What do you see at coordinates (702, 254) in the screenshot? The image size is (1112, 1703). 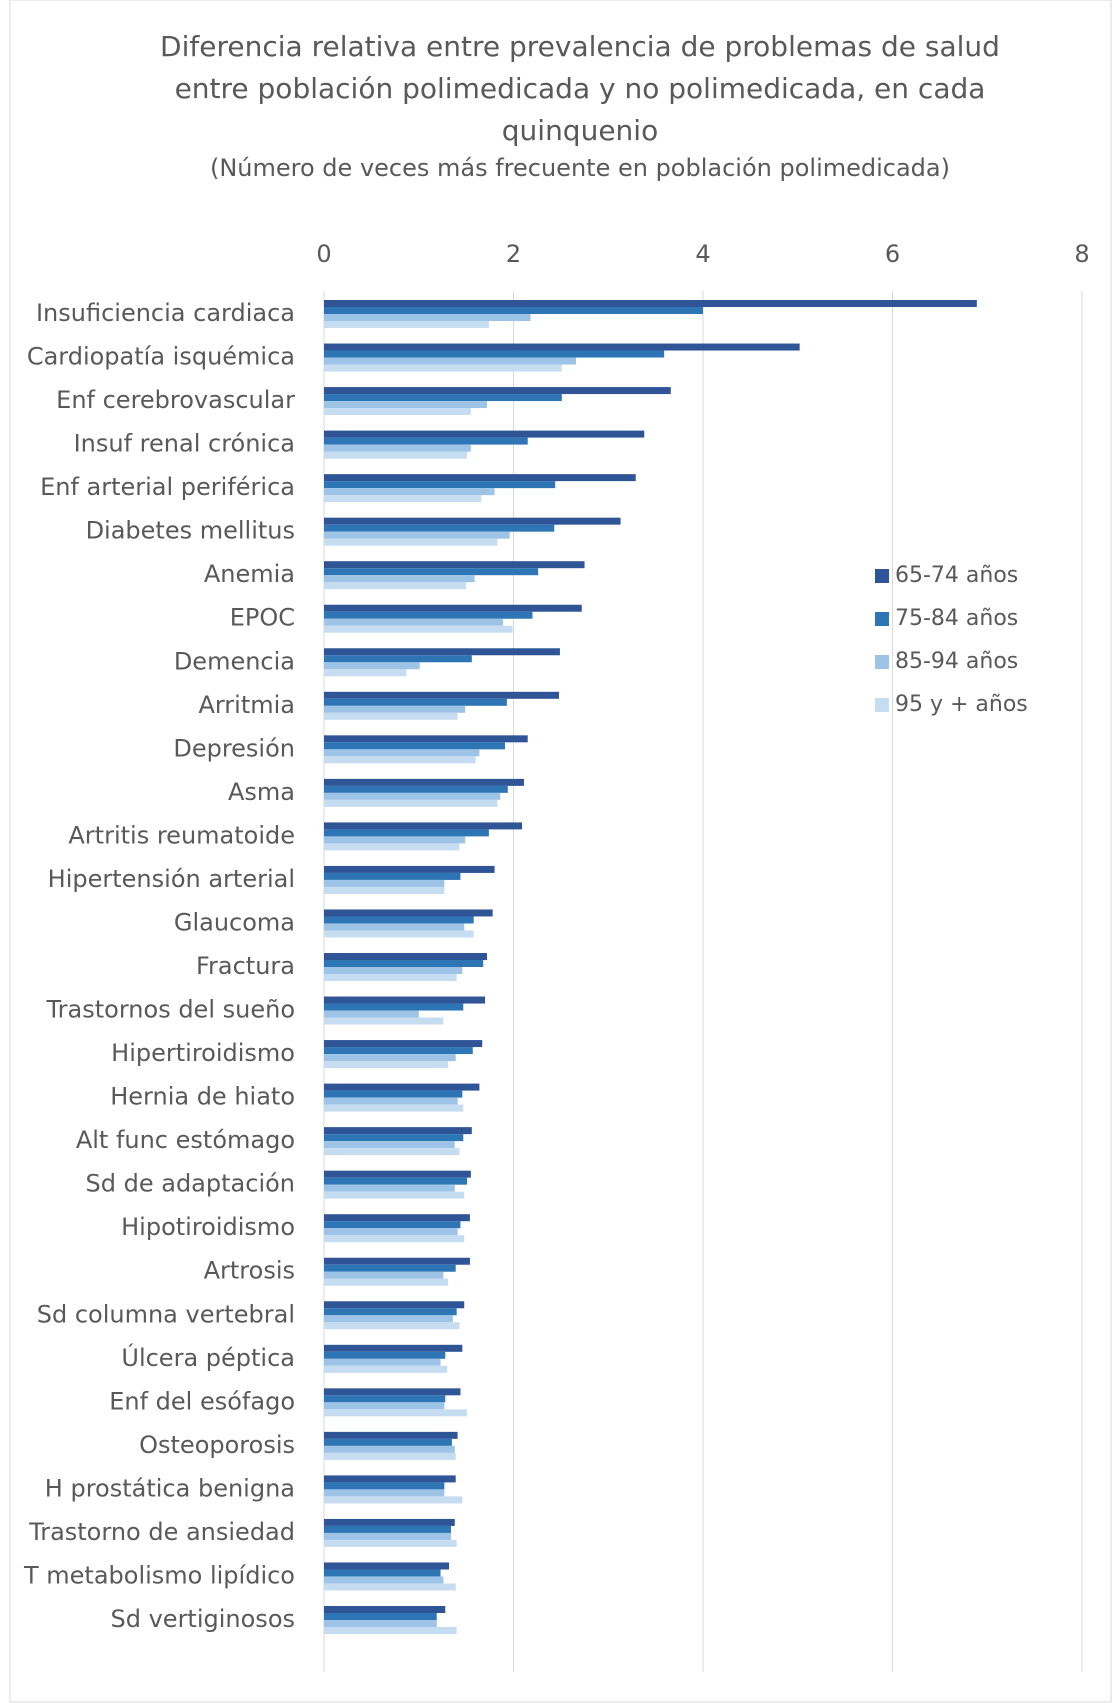 I see `x-tick-label: 4` at bounding box center [702, 254].